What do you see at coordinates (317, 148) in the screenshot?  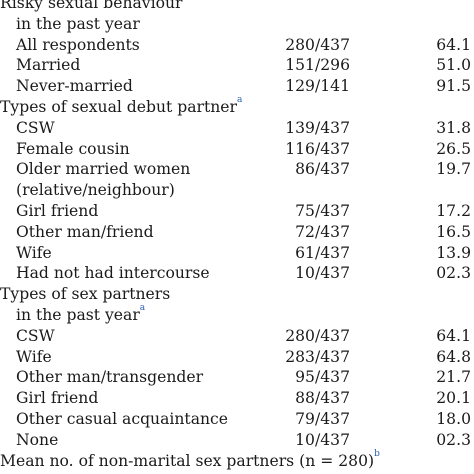 I see `count-cell: 116/437` at bounding box center [317, 148].